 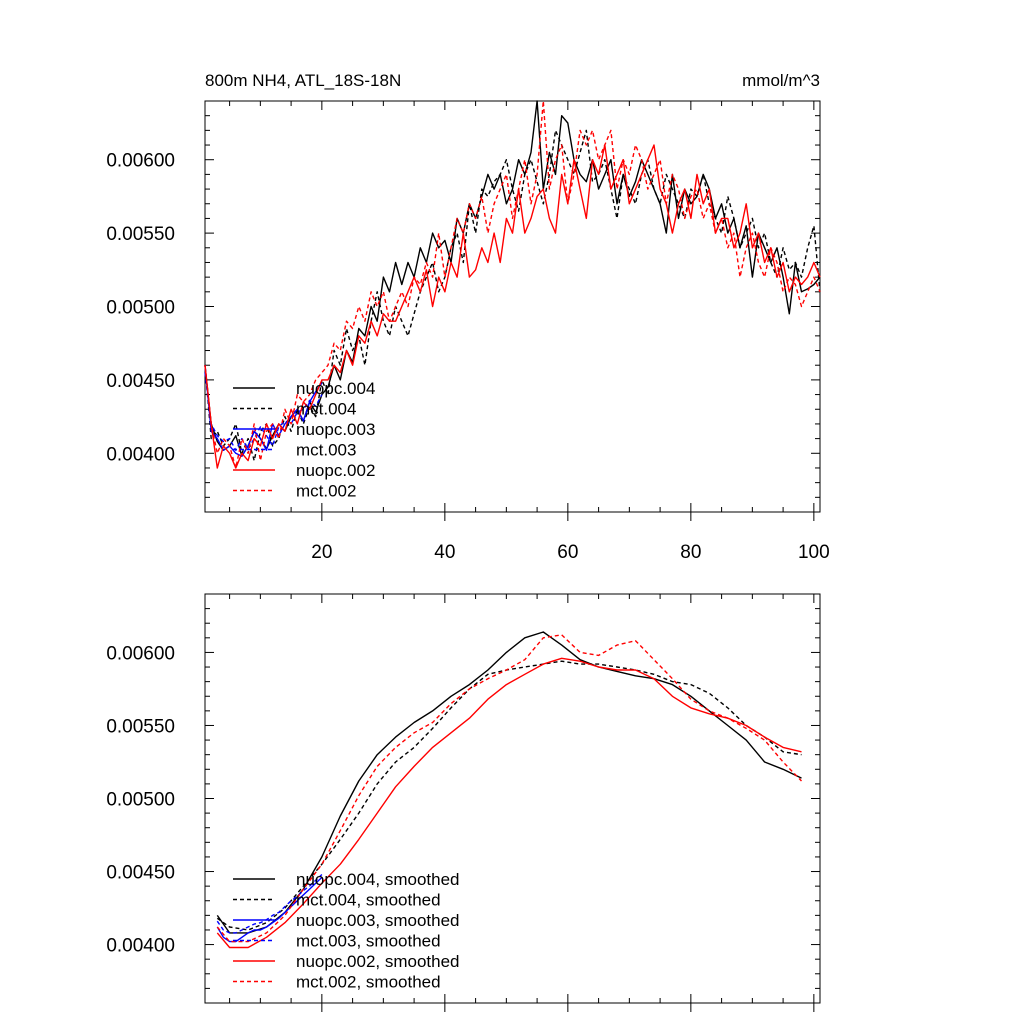 I want to click on x-tick-label: 20, so click(x=321, y=552).